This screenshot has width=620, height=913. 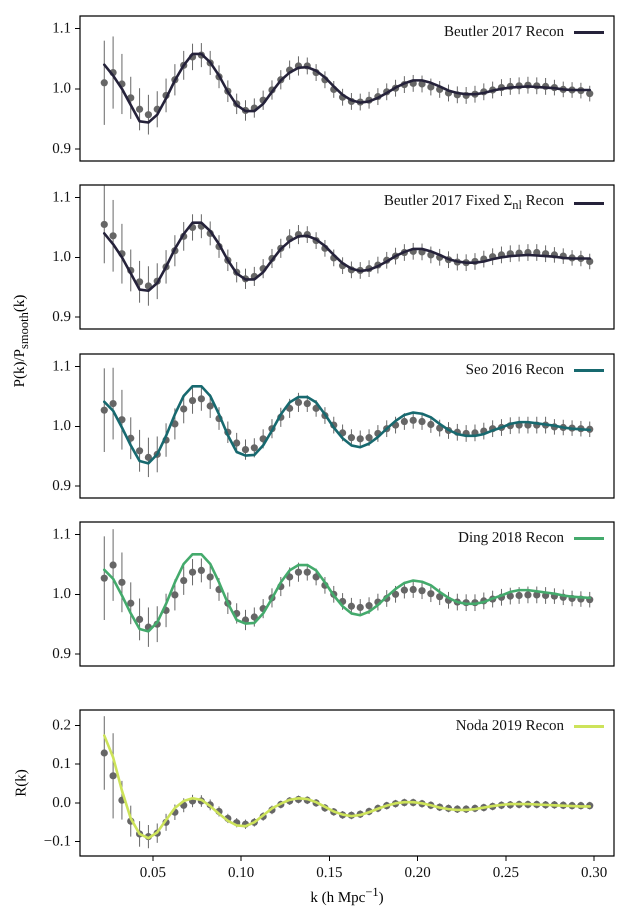 What do you see at coordinates (22, 783) in the screenshot?
I see `y-axis-title: R(k)` at bounding box center [22, 783].